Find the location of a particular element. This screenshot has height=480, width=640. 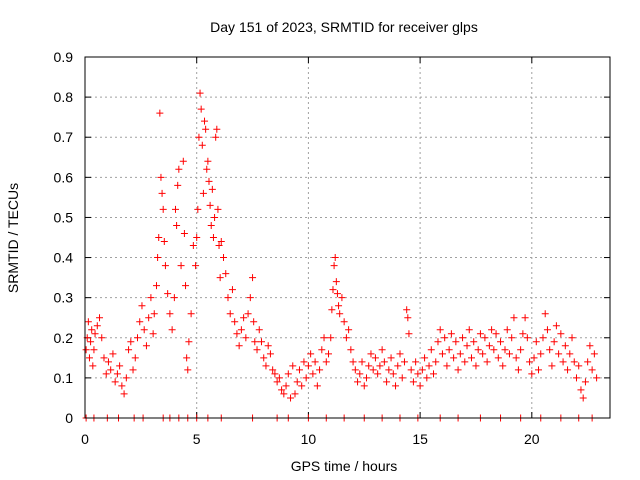

x-tick-label: 15 is located at coordinates (420, 439).